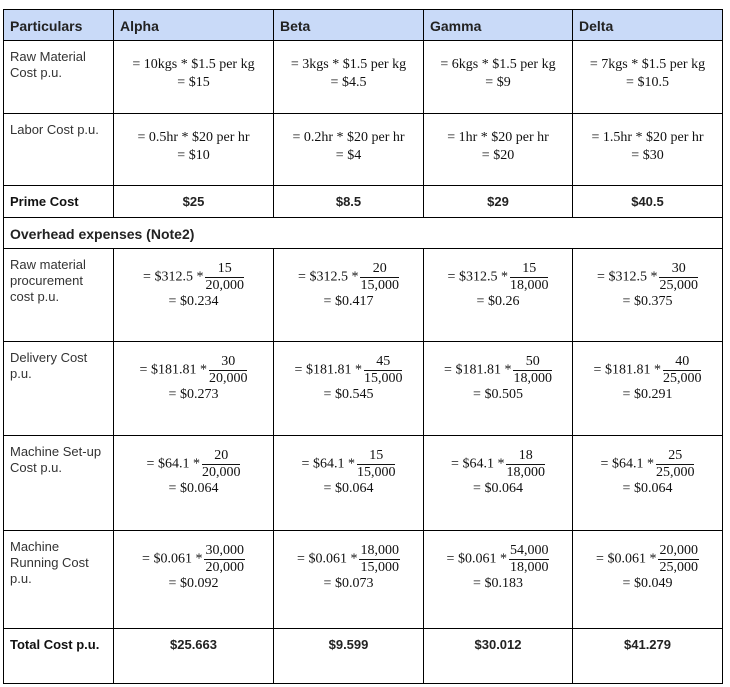 This screenshot has height=687, width=730. Describe the element at coordinates (532, 362) in the screenshot. I see `numerator: 50` at that location.